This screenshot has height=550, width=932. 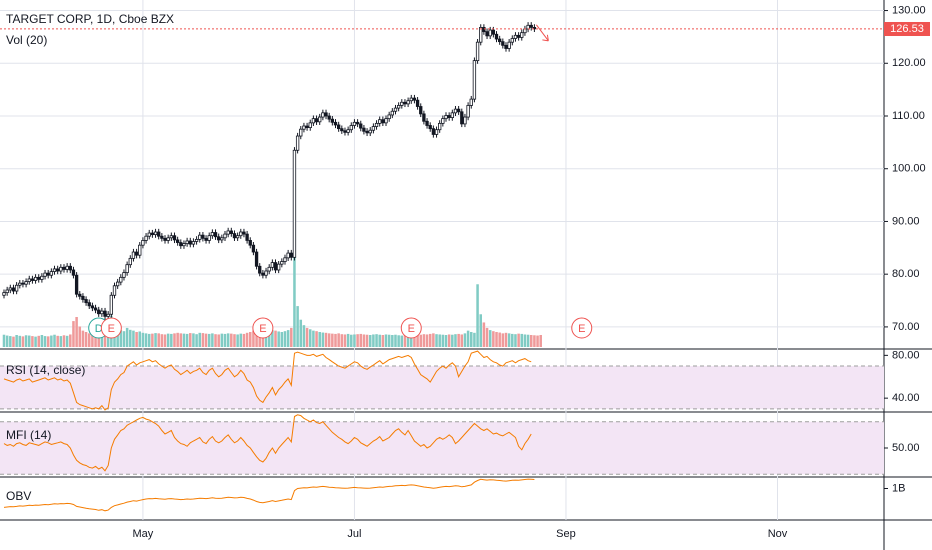 I want to click on mfi-line, so click(x=267, y=443).